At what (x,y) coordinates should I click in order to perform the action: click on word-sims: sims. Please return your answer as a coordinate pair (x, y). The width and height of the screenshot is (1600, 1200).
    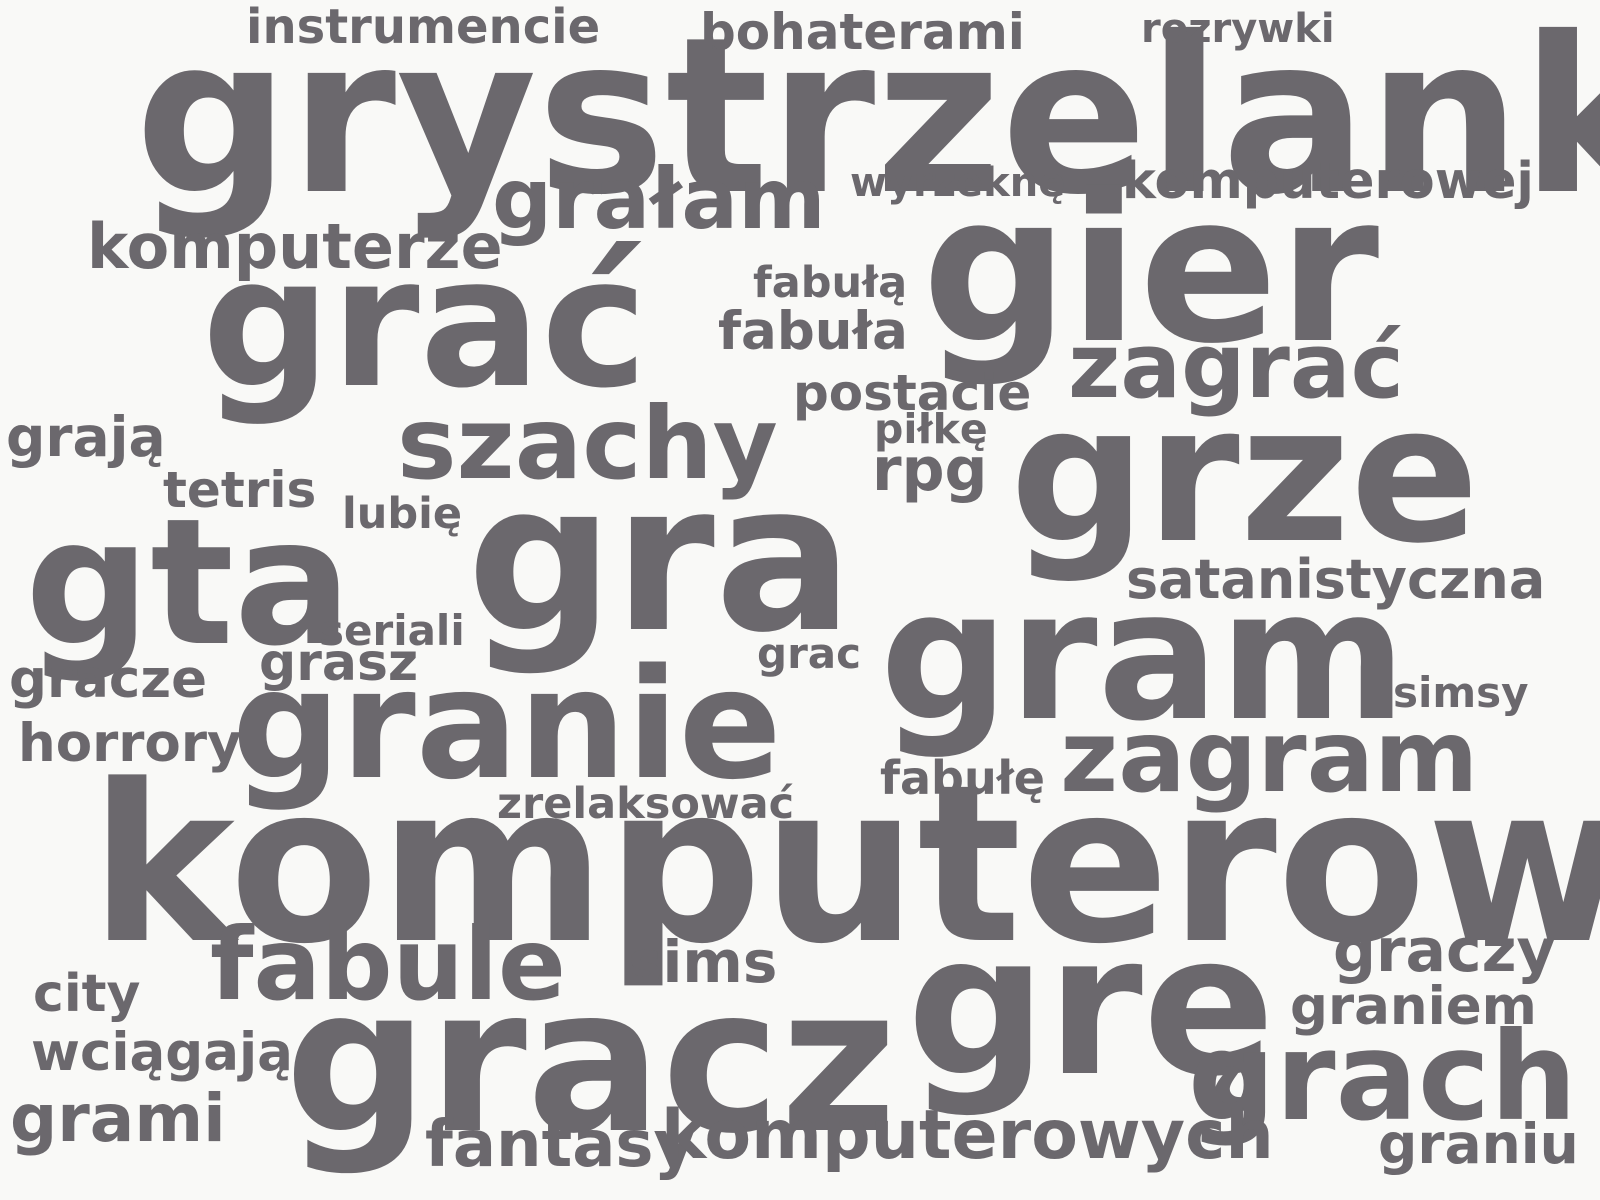
    Looking at the image, I should click on (703, 962).